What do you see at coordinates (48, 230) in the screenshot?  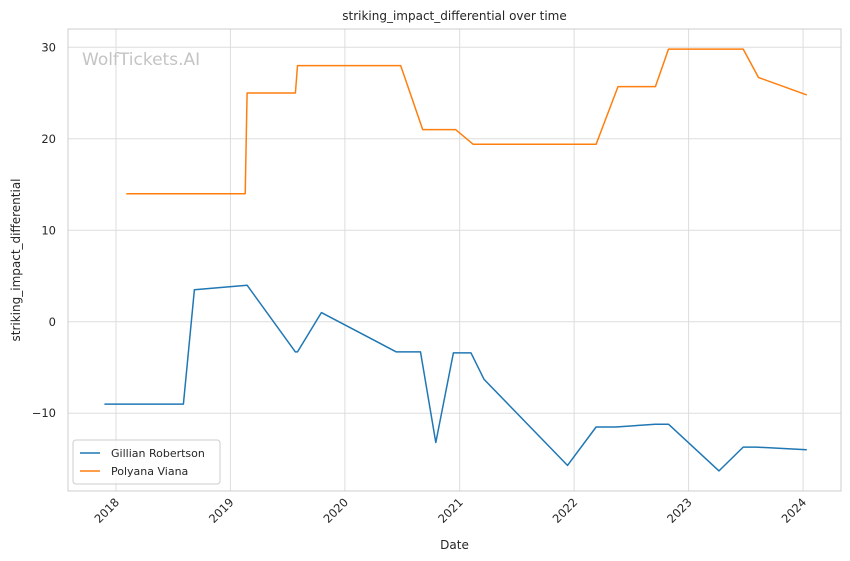 I see `y-tick-label: 10` at bounding box center [48, 230].